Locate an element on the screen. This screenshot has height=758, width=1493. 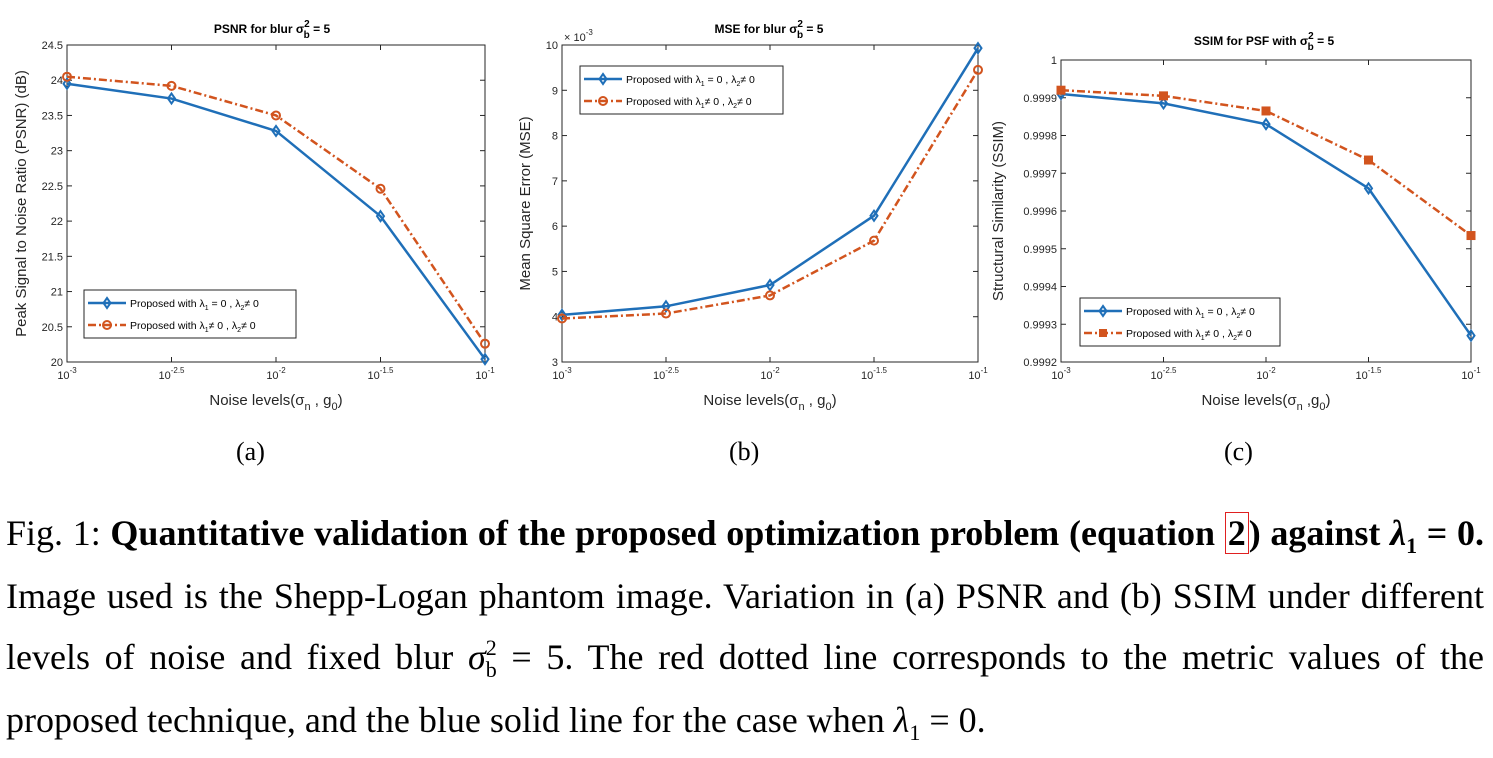
y-tick-label: 20.5 is located at coordinates (52, 328).